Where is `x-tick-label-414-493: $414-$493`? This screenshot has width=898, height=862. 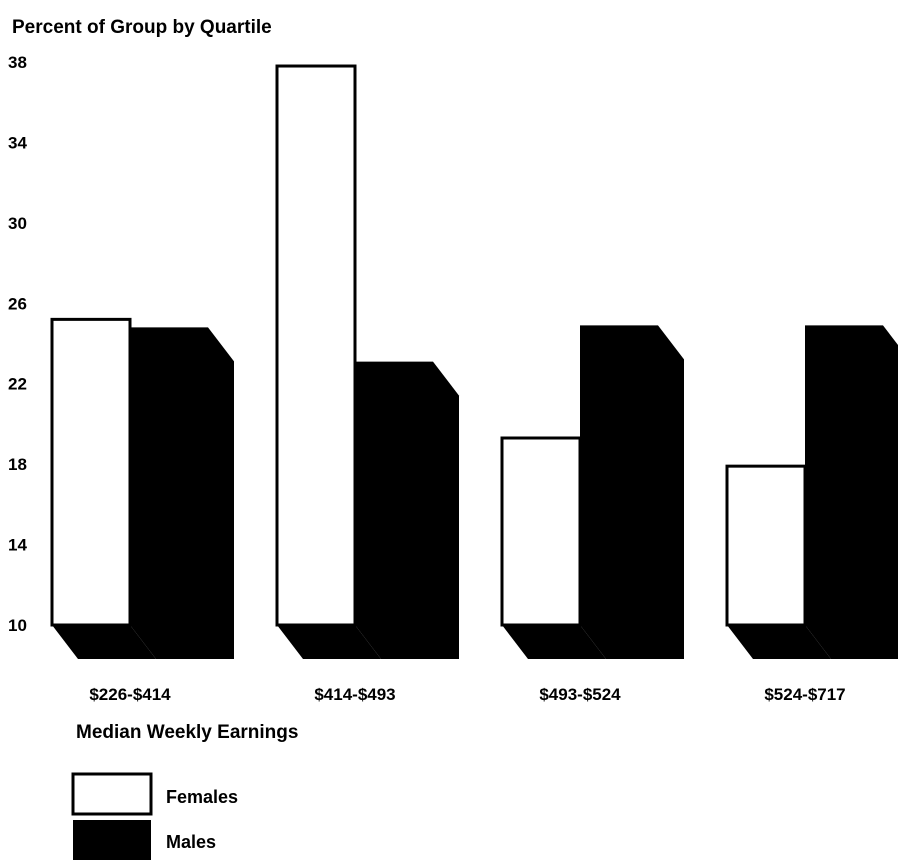
x-tick-label-414-493: $414-$493 is located at coordinates (354, 694).